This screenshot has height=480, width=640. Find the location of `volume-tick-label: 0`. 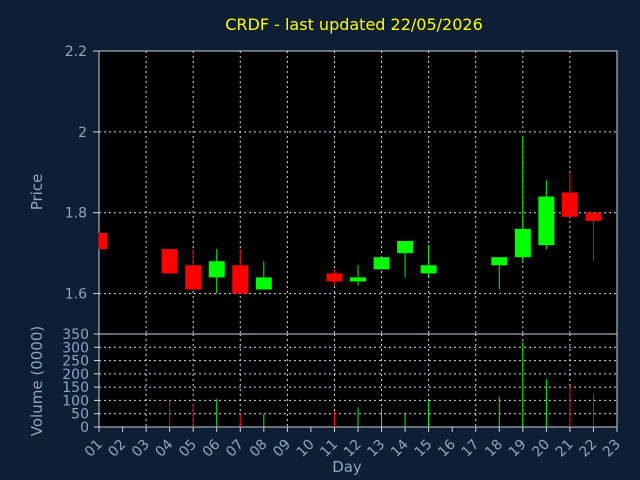

volume-tick-label: 0 is located at coordinates (84, 428).